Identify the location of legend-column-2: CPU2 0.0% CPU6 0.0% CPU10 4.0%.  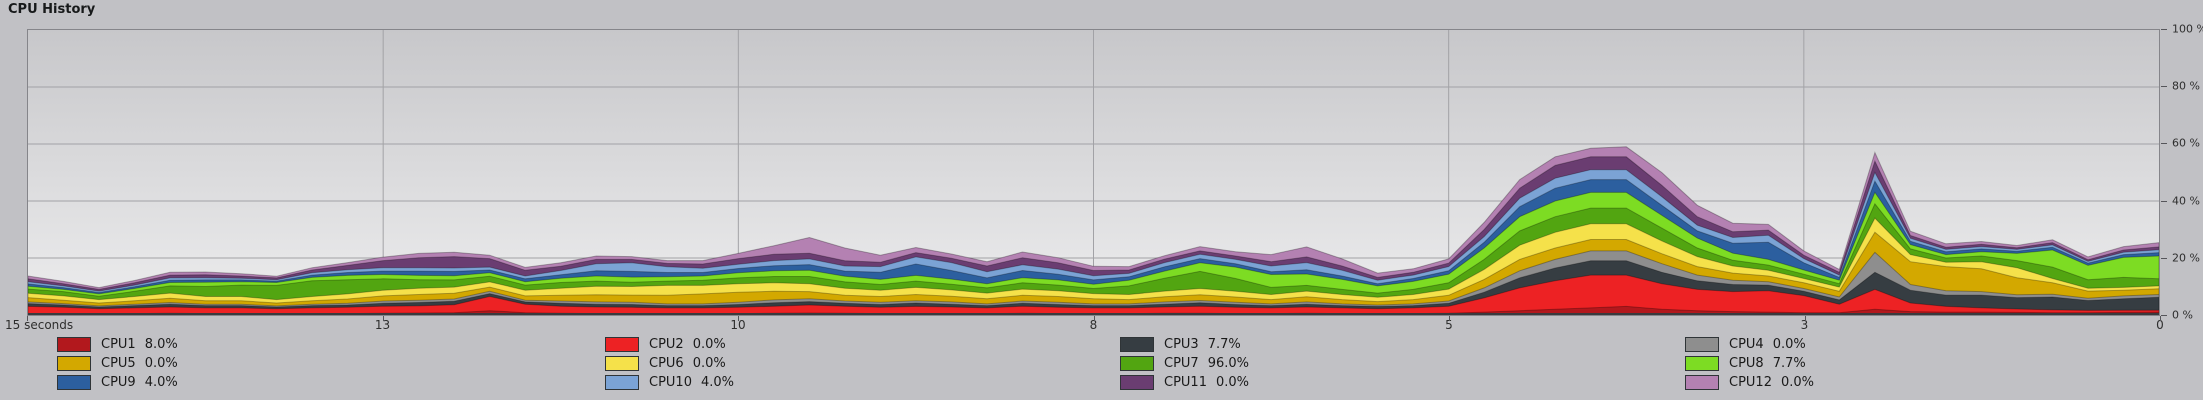
(669, 363).